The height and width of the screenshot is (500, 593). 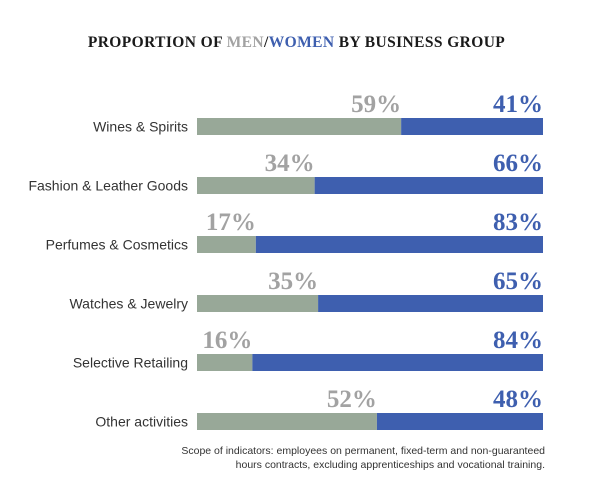 What do you see at coordinates (108, 186) in the screenshot?
I see `category-label: Fashion & Leather Goods` at bounding box center [108, 186].